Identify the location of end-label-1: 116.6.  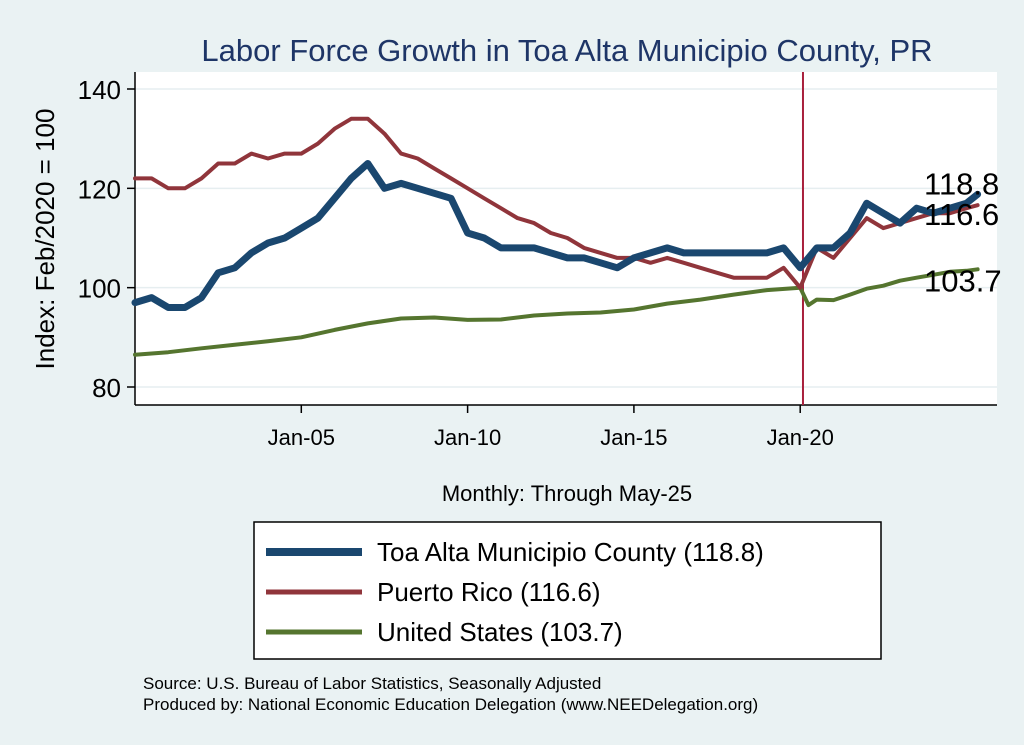
(961, 214).